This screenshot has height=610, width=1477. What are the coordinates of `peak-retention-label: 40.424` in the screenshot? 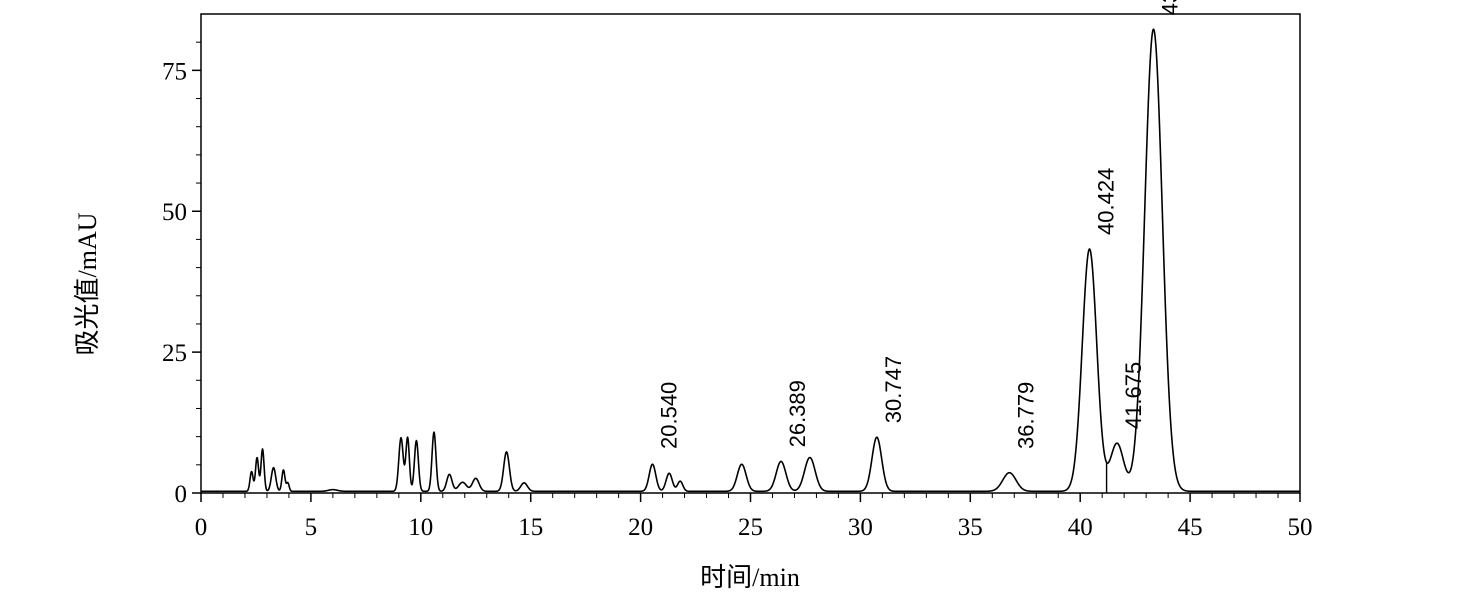 It's located at (1106, 201).